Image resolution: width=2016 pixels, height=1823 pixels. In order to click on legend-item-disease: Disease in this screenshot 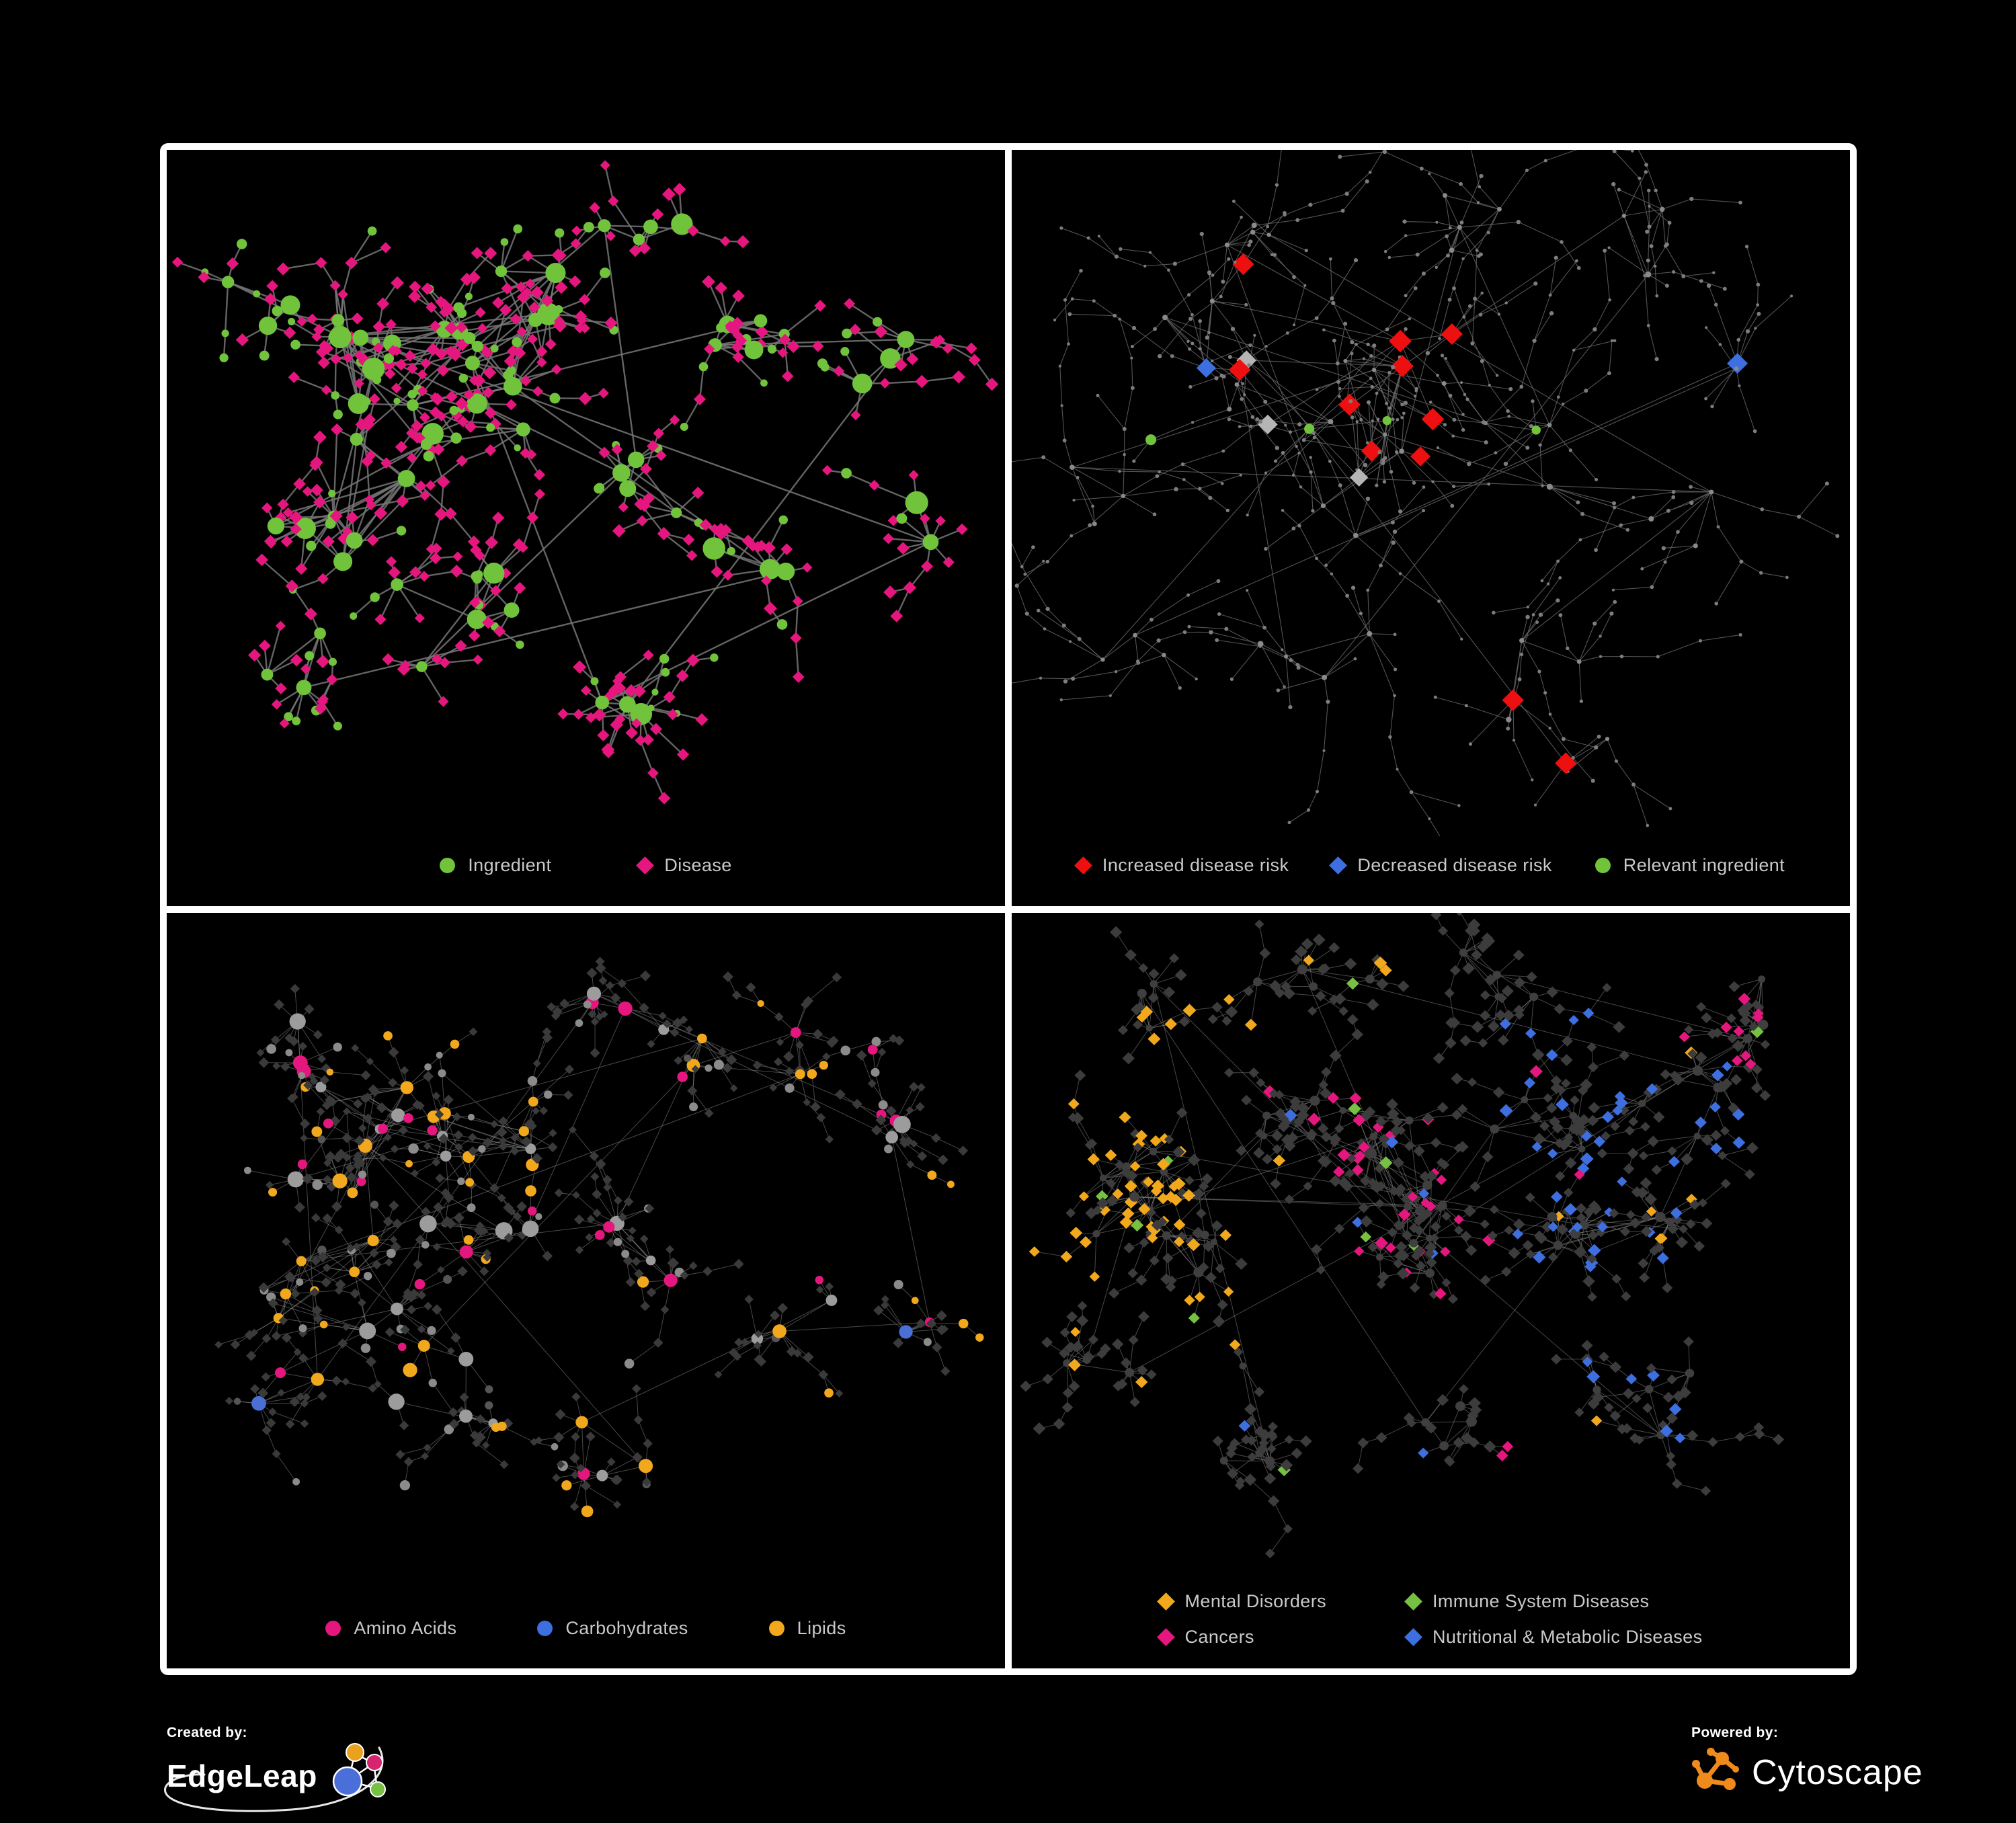, I will do `click(685, 865)`.